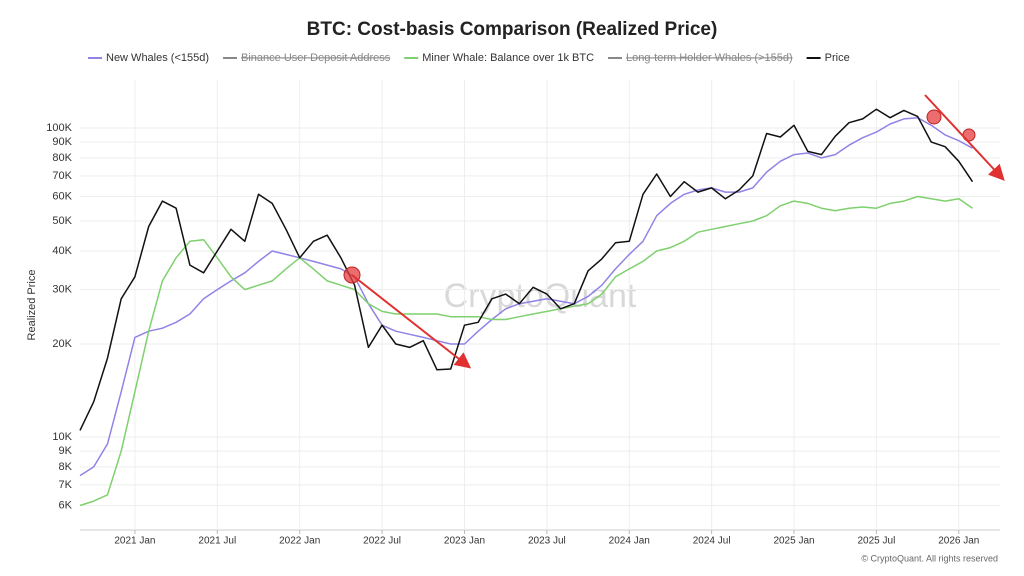 The width and height of the screenshot is (1024, 576). I want to click on legend-label: Binance User Deposit Address, so click(316, 58).